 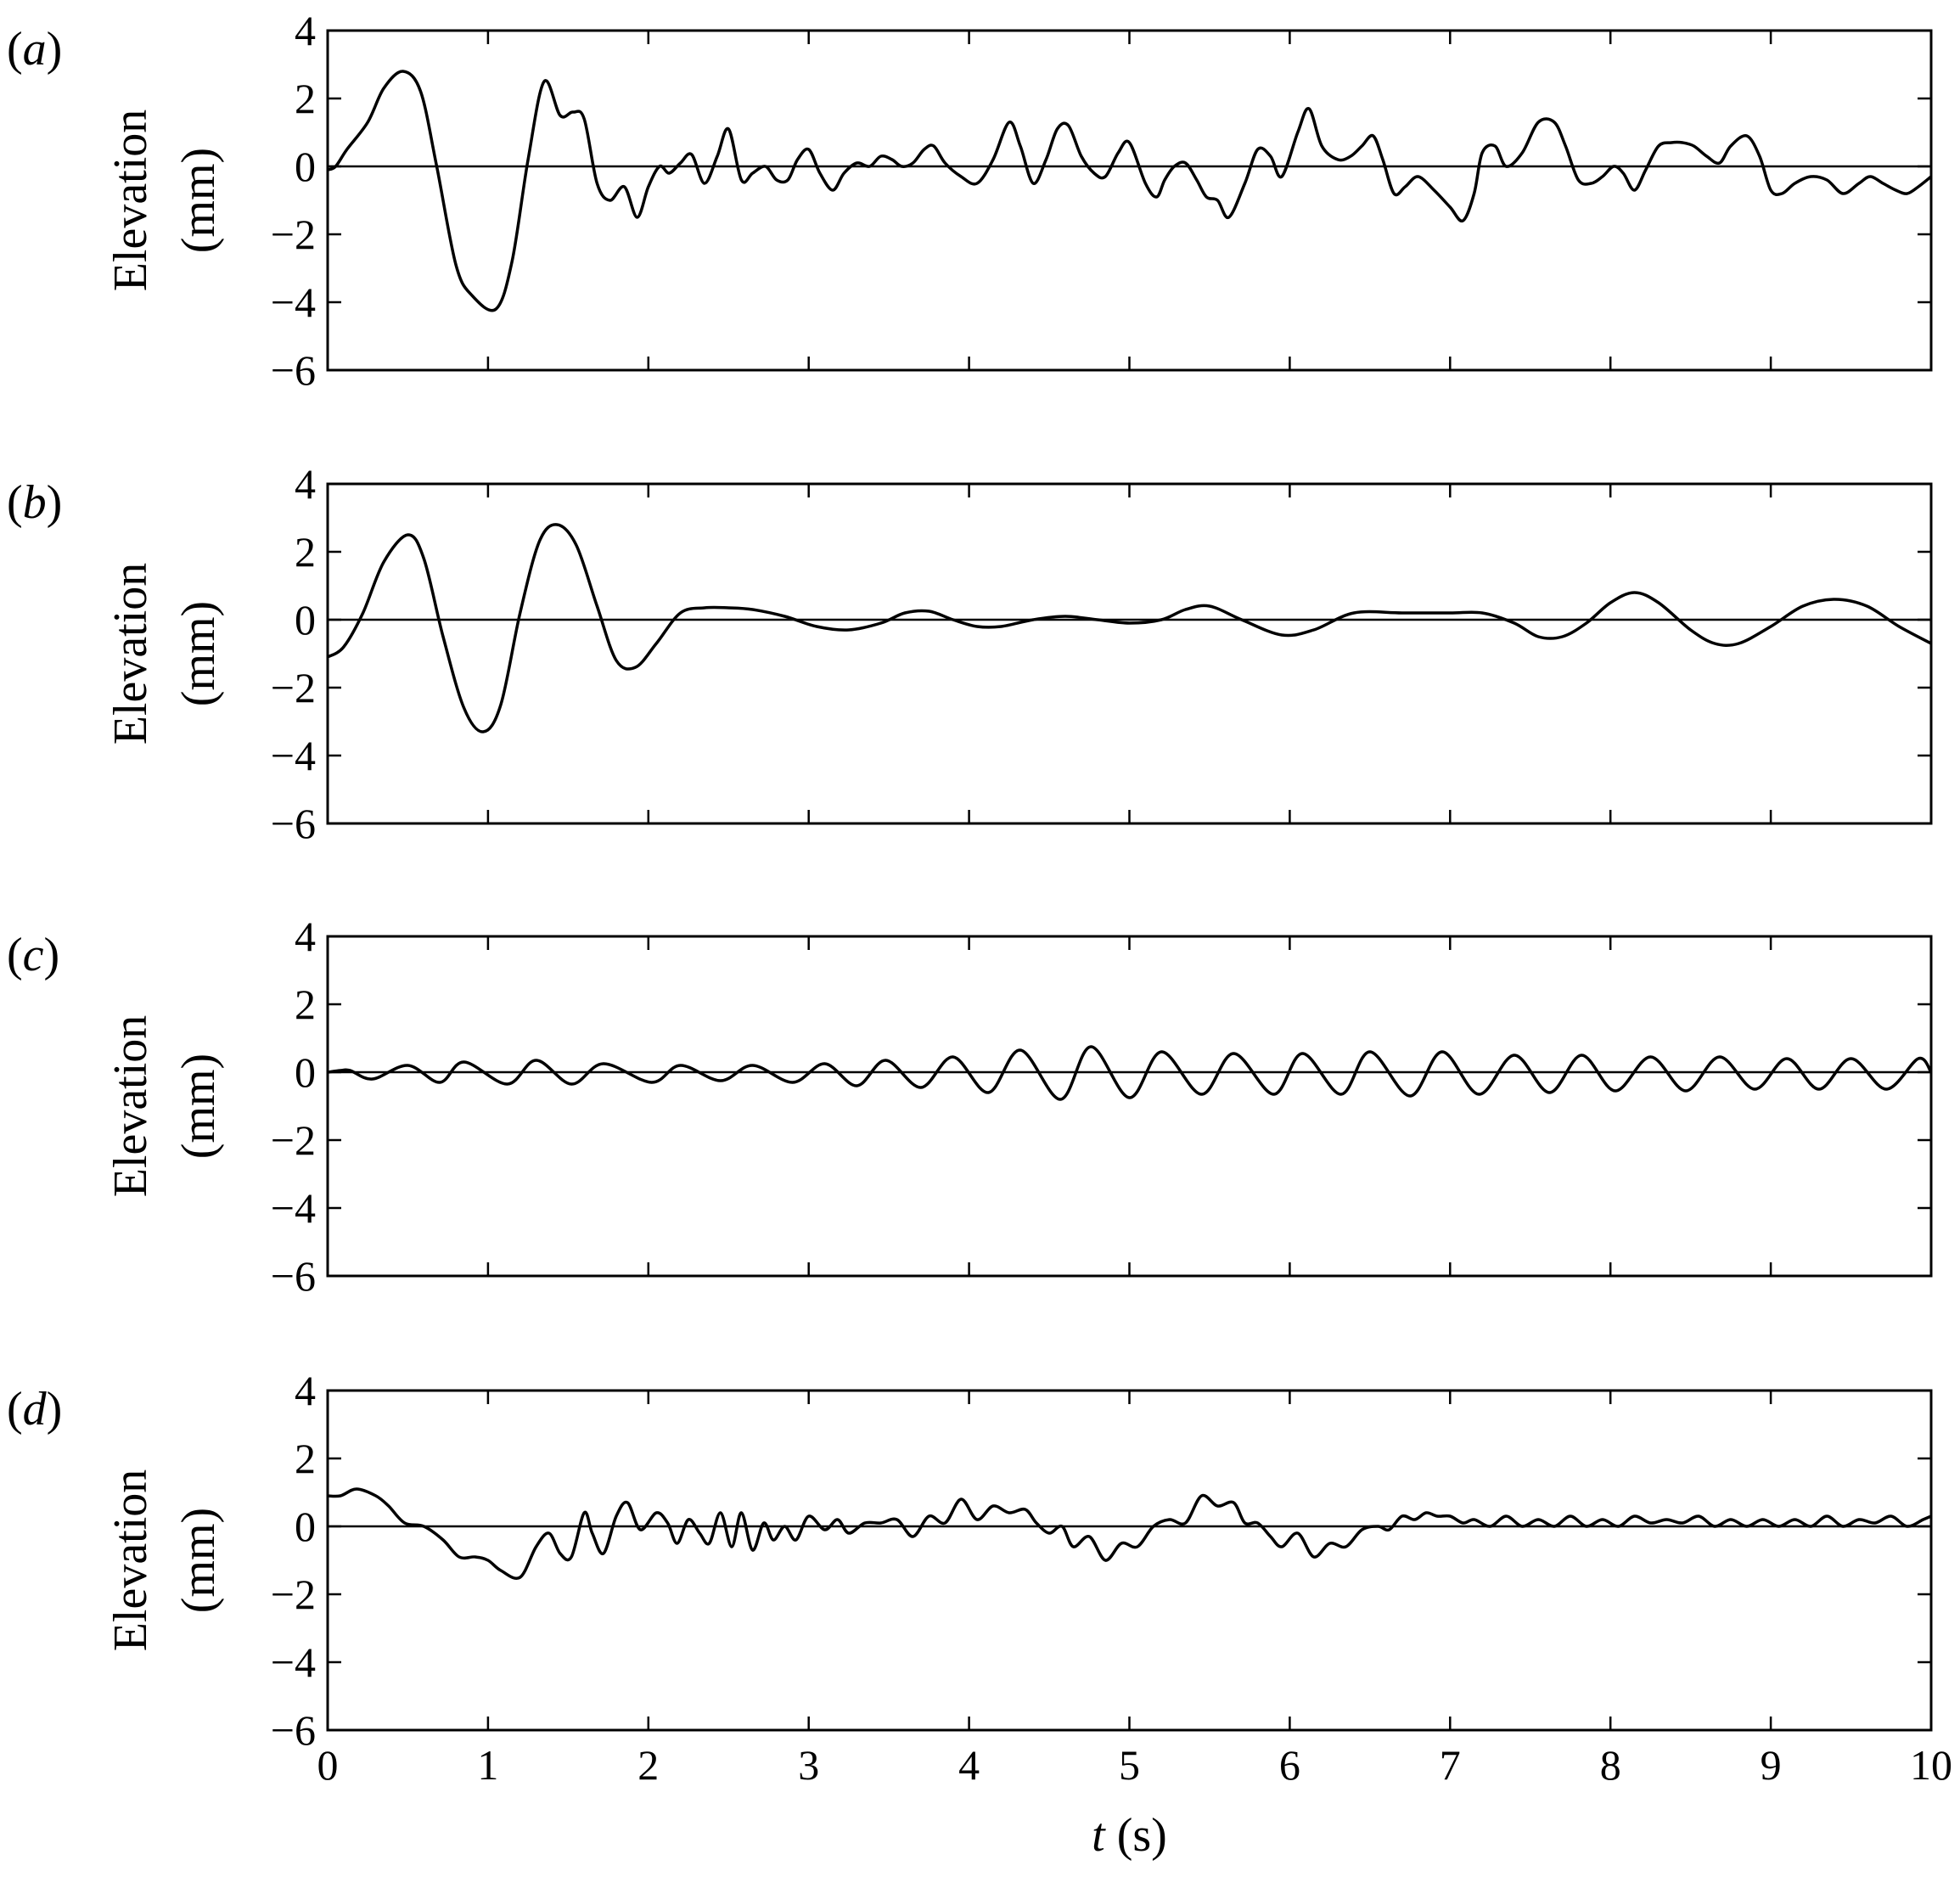 I want to click on panel-label: (d), so click(x=34, y=1409).